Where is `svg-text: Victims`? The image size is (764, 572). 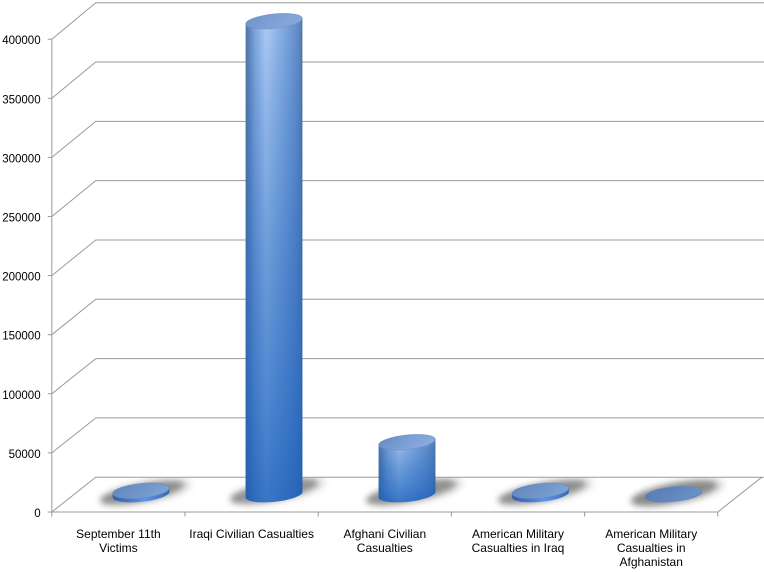 svg-text: Victims is located at coordinates (118, 548).